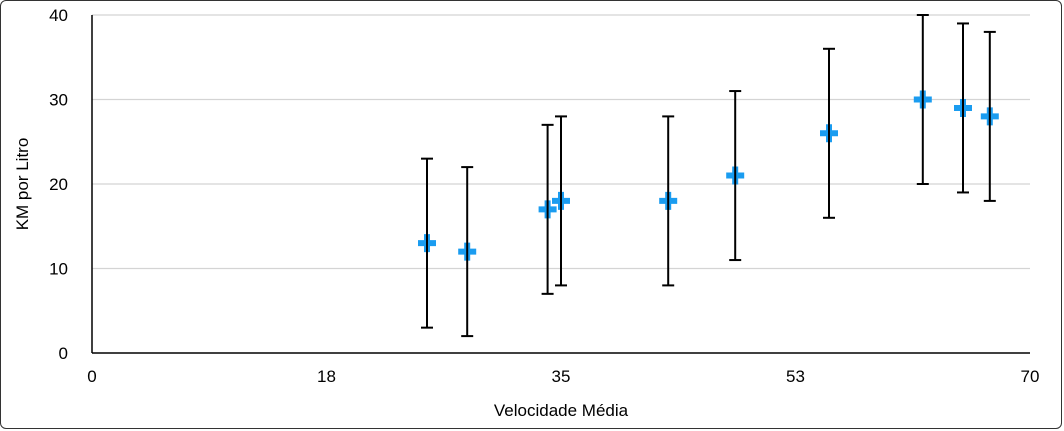  I want to click on x-tick-label: 35, so click(561, 376).